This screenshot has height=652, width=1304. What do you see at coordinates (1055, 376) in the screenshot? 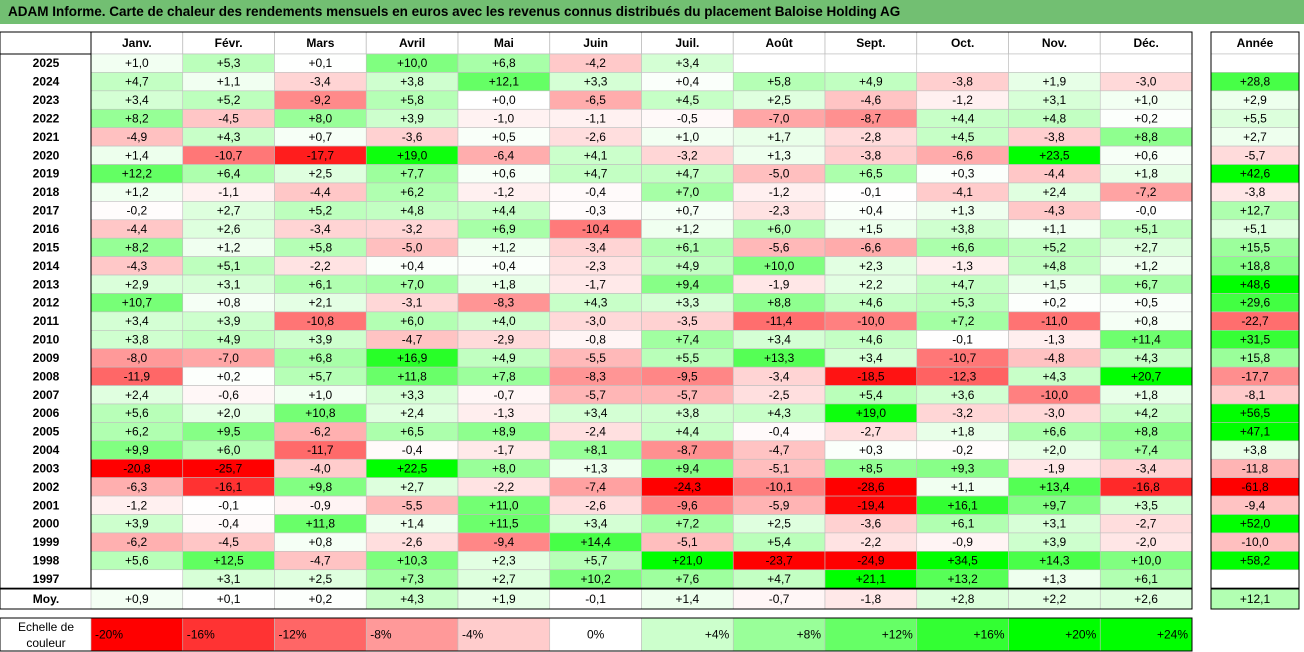
I see `cell-value: +4,3` at bounding box center [1055, 376].